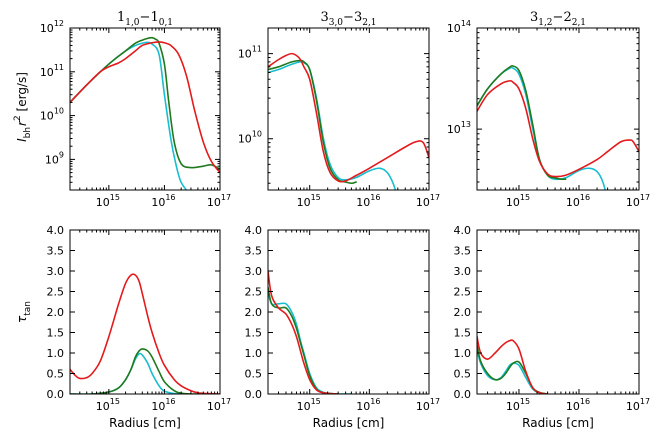  What do you see at coordinates (54, 158) in the screenshot?
I see `y-tick-label: 109` at bounding box center [54, 158].